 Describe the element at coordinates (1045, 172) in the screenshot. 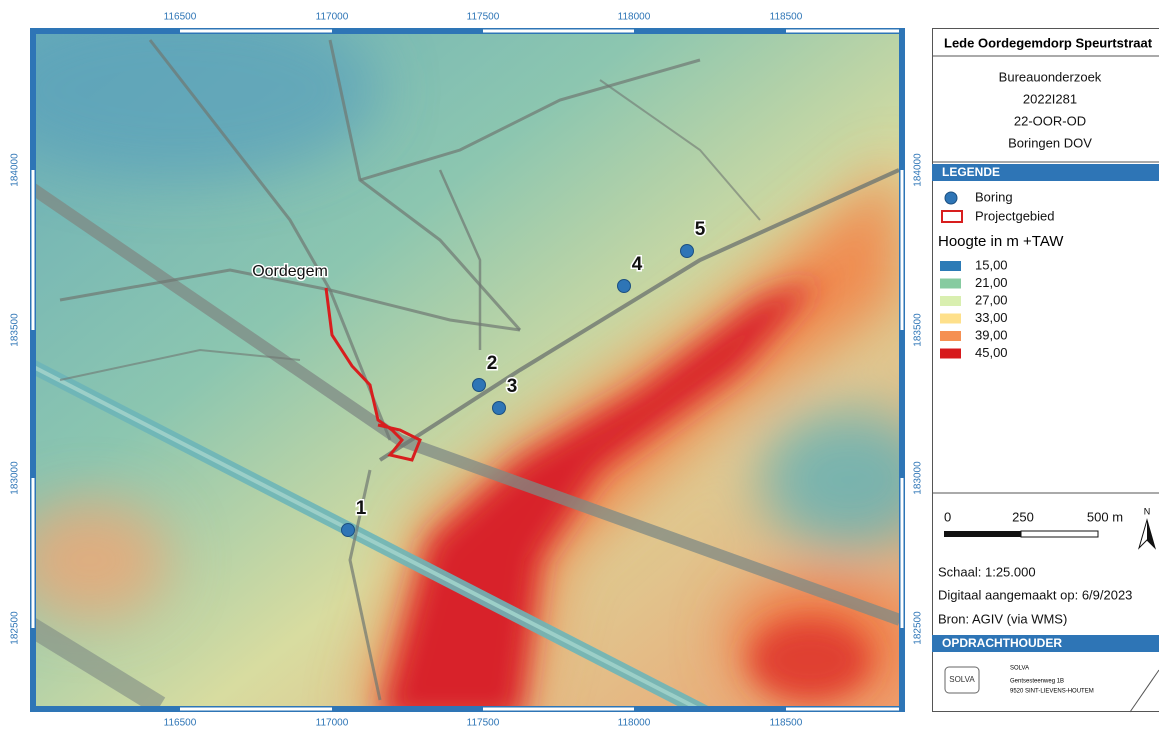

I see `legend-header-bar` at that location.